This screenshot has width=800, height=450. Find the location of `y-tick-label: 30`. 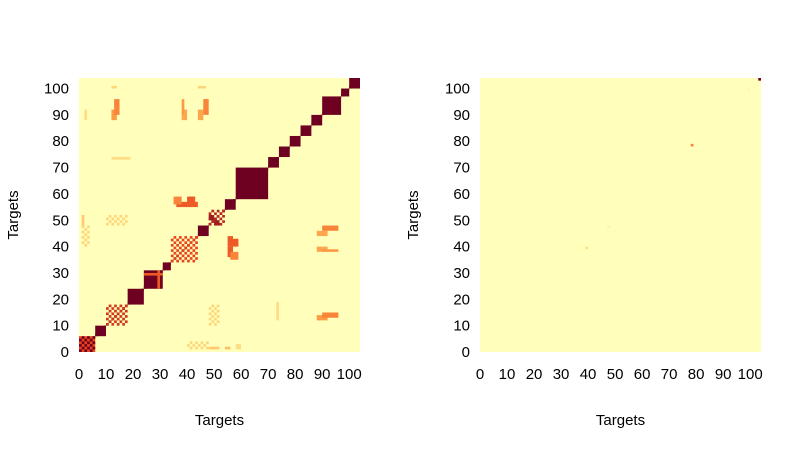

y-tick-label: 30 is located at coordinates (60, 273).